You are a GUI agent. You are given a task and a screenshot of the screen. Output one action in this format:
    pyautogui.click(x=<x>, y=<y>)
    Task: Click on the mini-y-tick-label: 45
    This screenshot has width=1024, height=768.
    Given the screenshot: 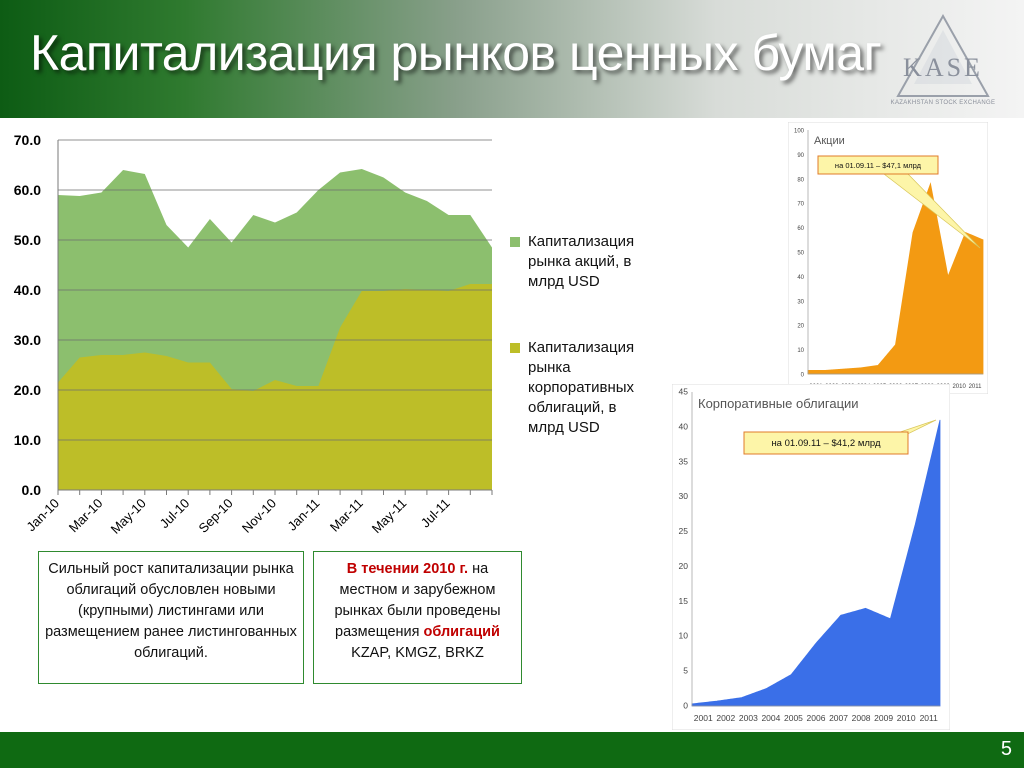 What is the action you would take?
    pyautogui.click(x=684, y=392)
    